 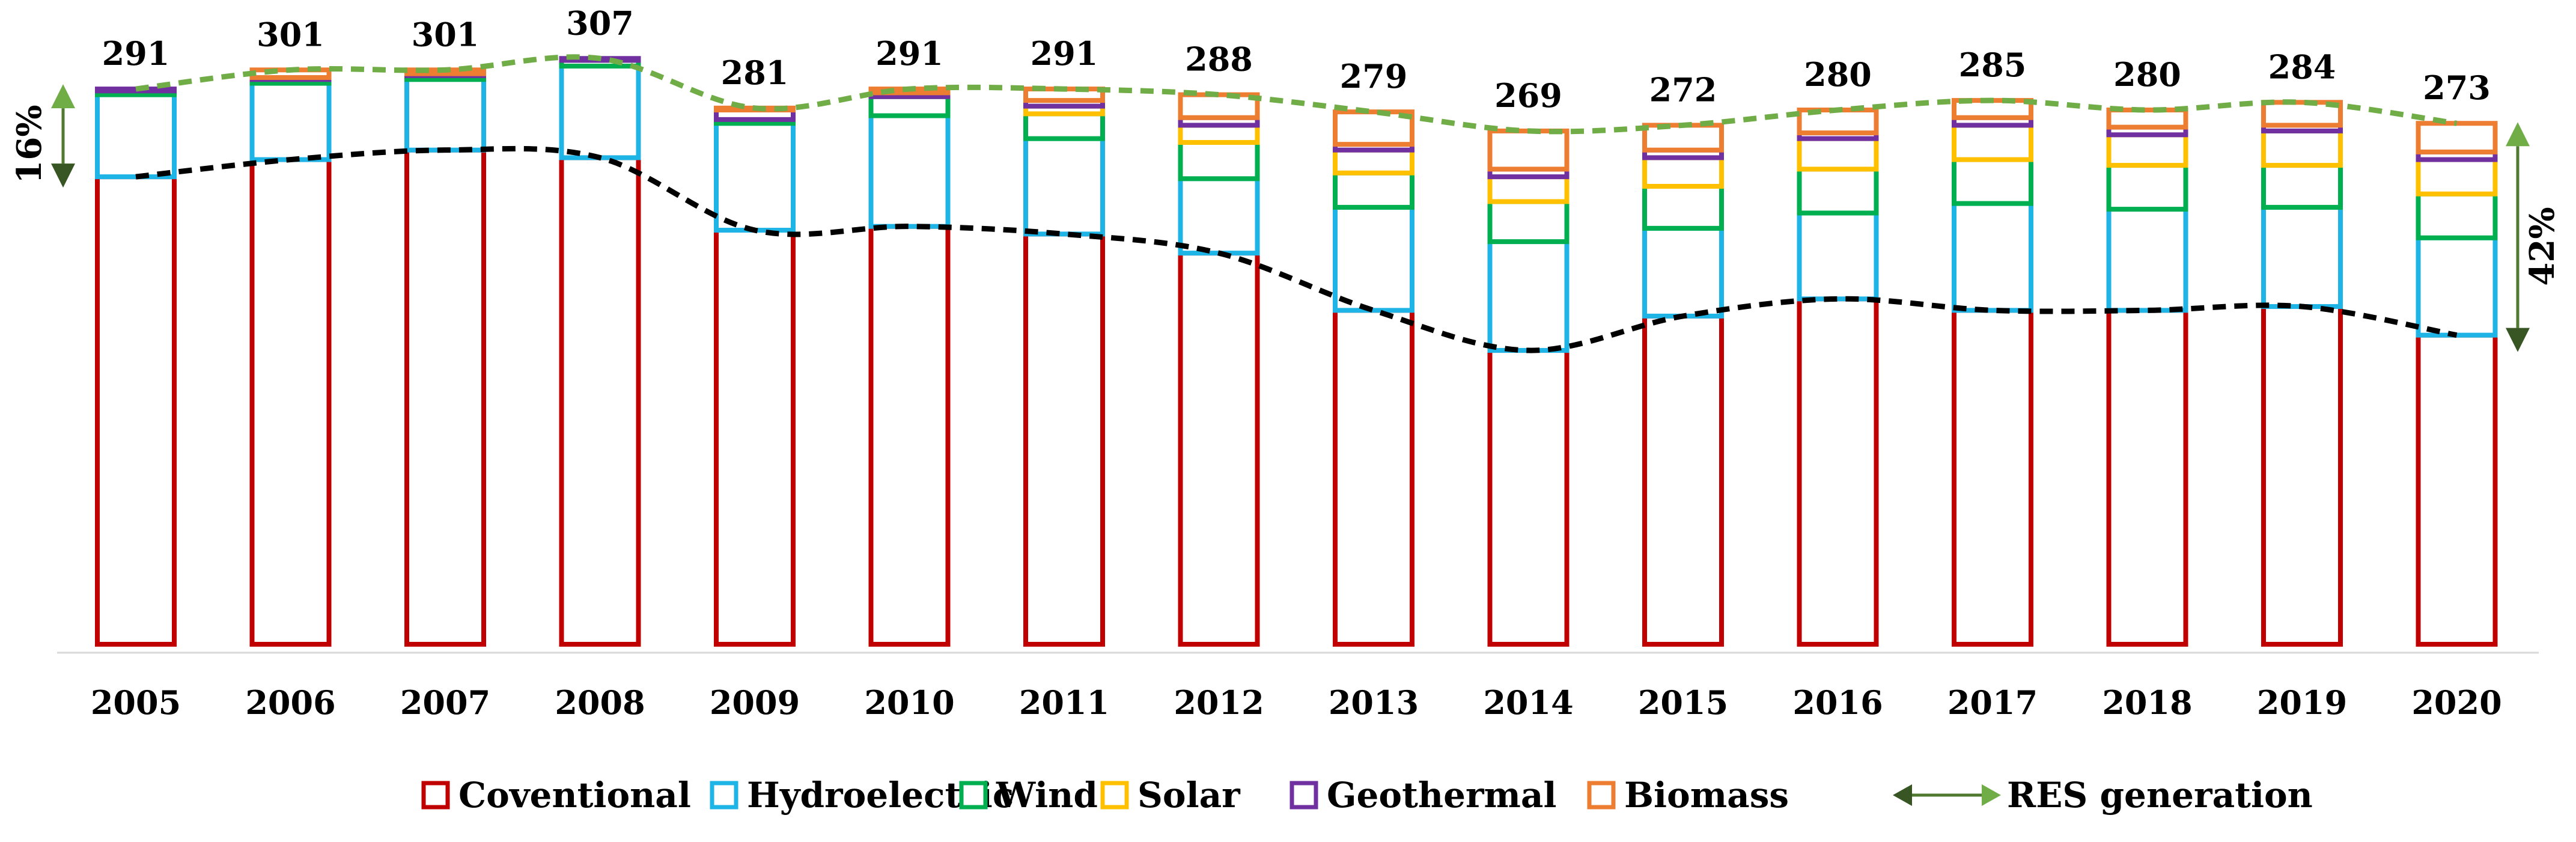 What do you see at coordinates (755, 72) in the screenshot?
I see `total-label-2009: 281` at bounding box center [755, 72].